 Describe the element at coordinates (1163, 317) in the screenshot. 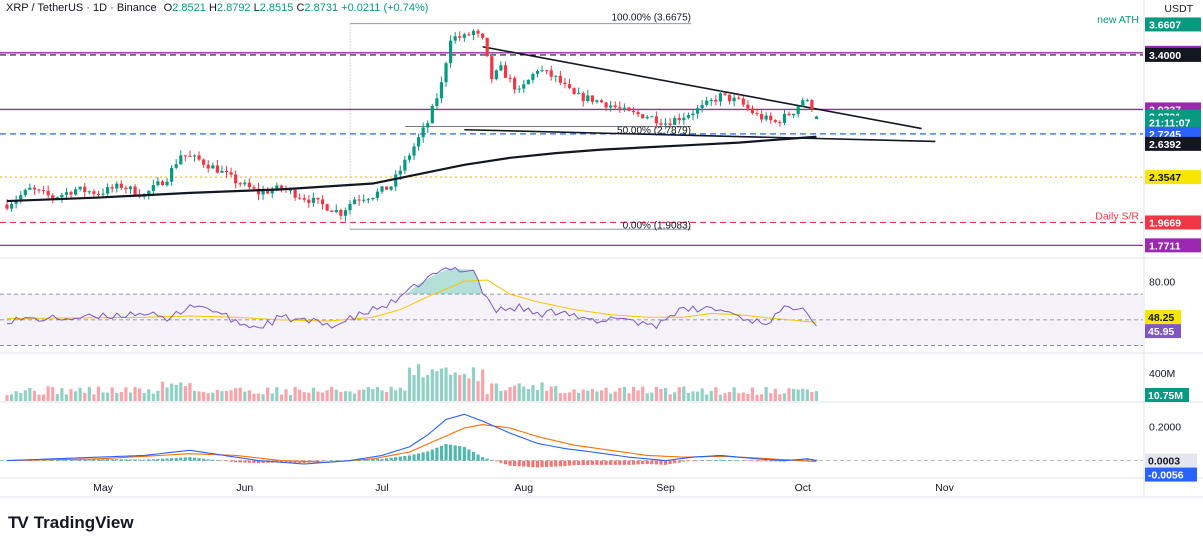

I see `rsi-value-badge` at that location.